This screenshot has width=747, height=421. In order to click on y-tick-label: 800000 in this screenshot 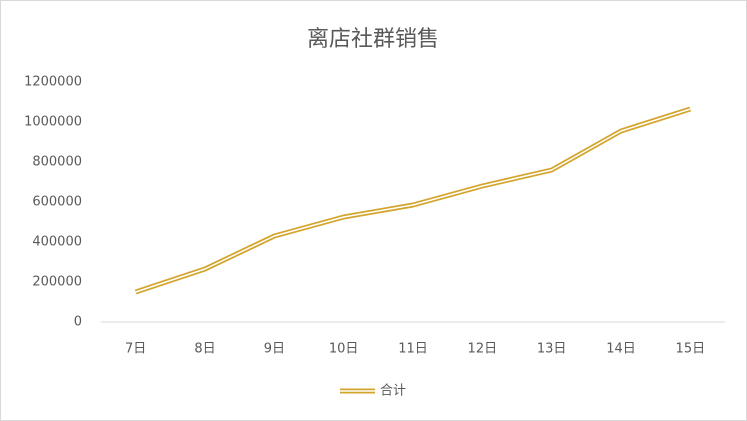, I will do `click(57, 162)`.